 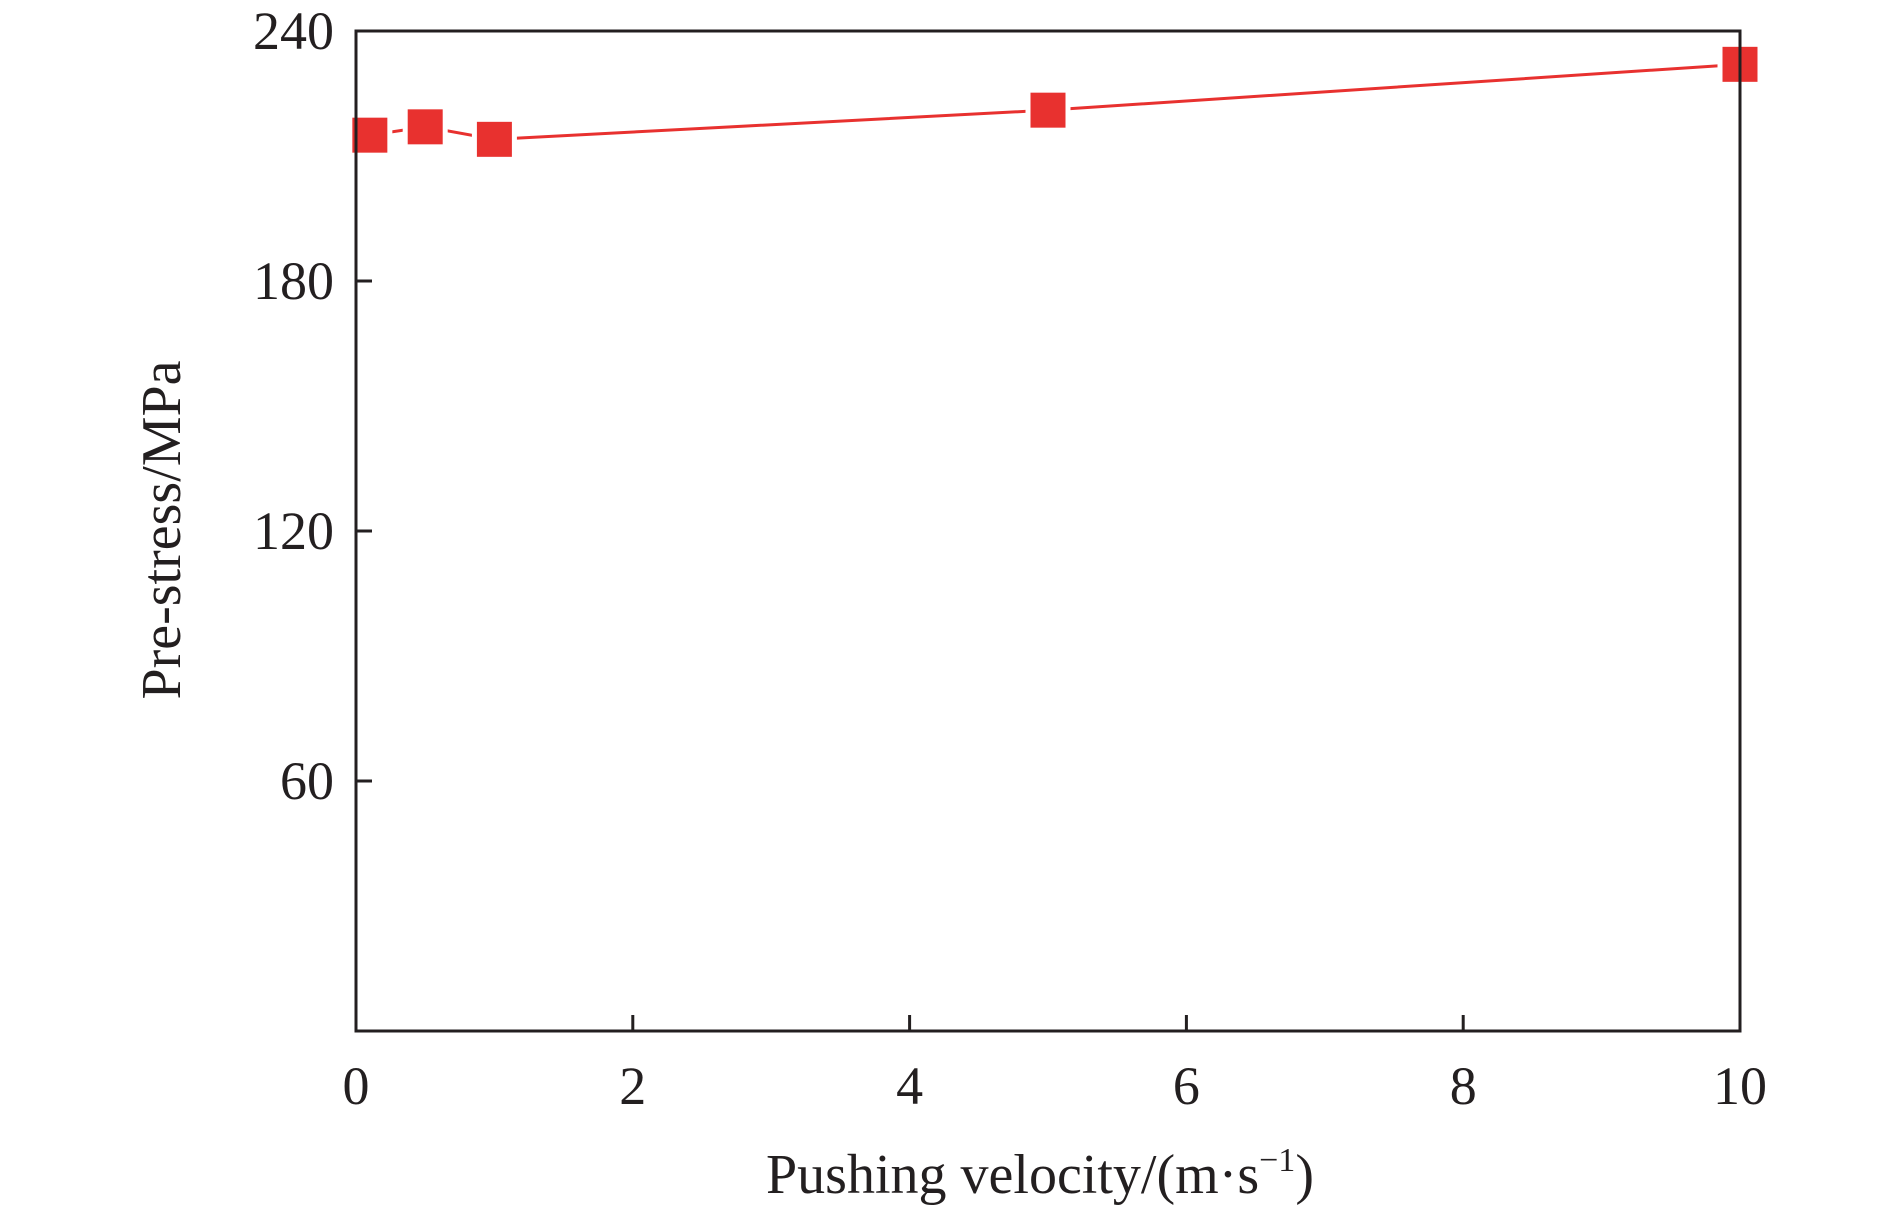 I want to click on y-tick-label: 60, so click(x=307, y=781).